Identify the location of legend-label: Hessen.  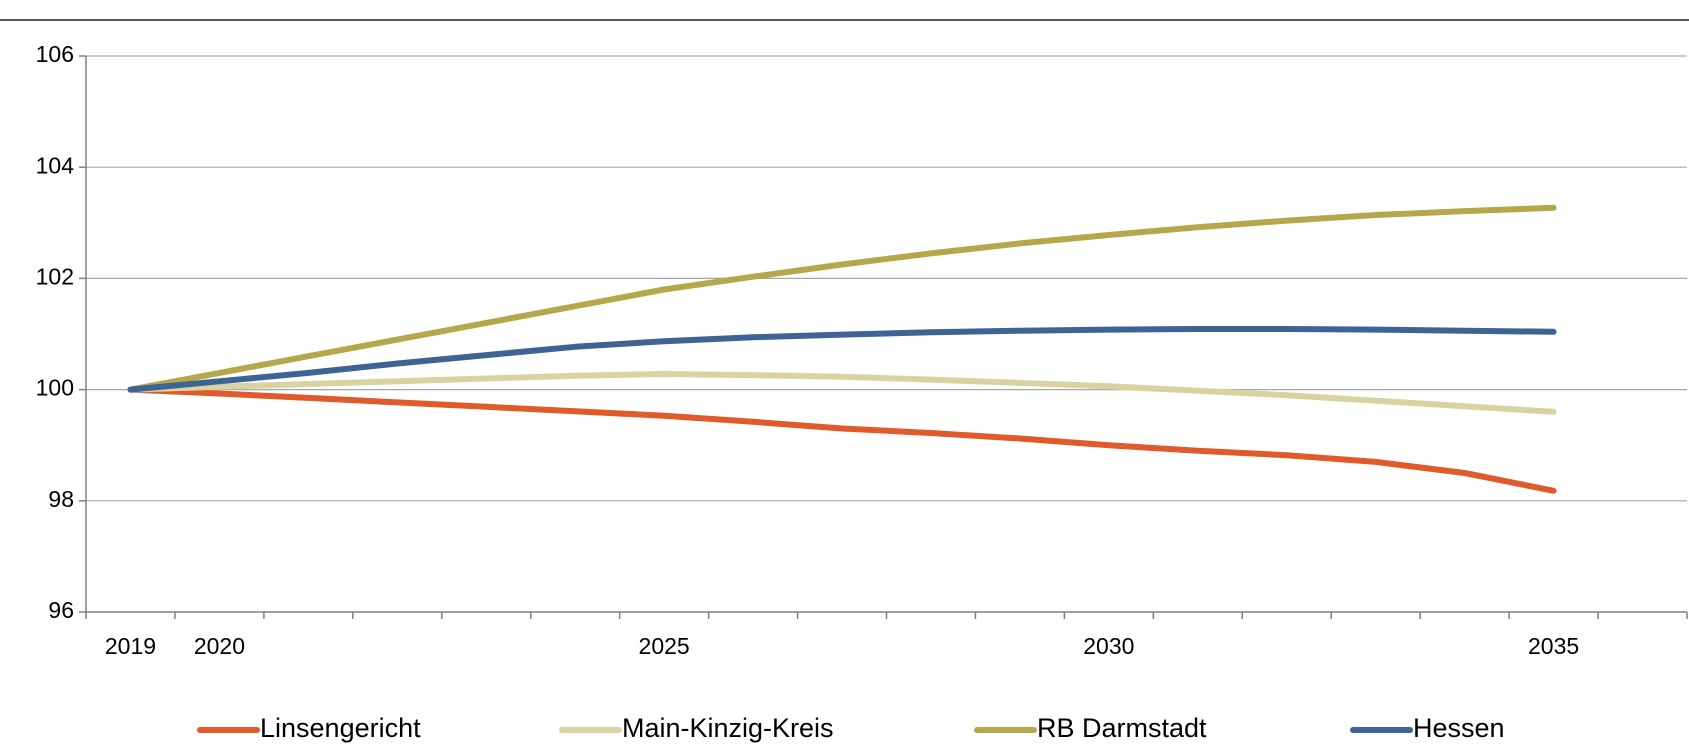
(1459, 728).